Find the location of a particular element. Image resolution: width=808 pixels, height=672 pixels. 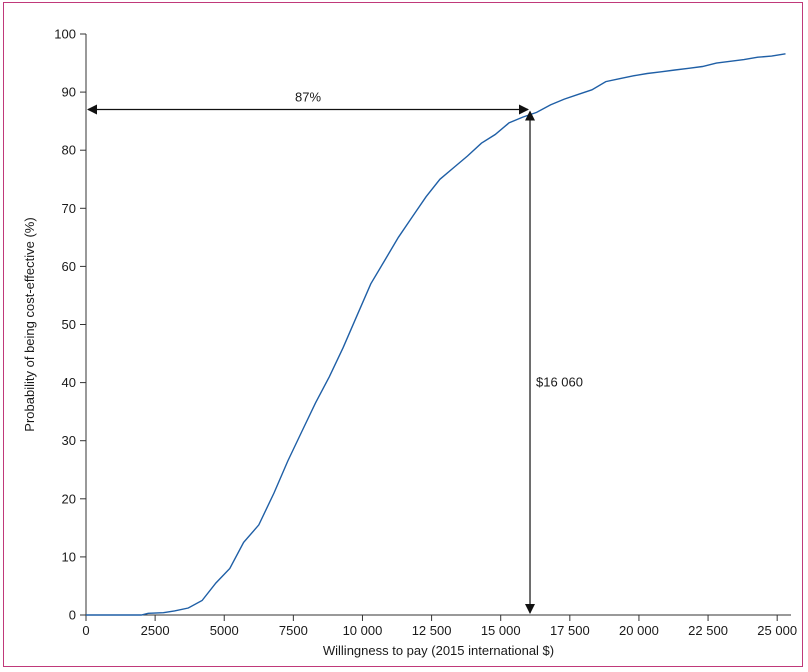

percent-annotation: 87% is located at coordinates (308, 97).